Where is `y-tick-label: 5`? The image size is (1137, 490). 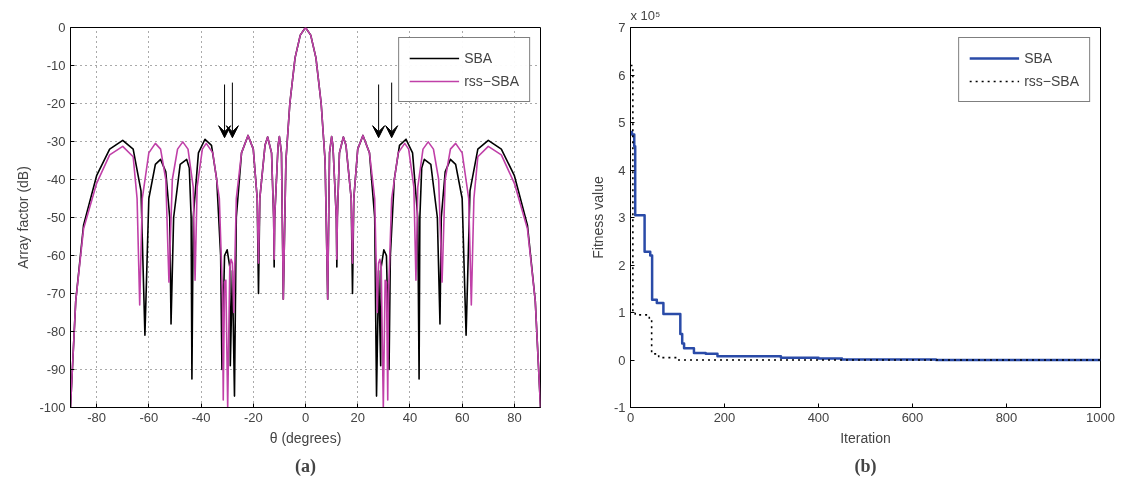 y-tick-label: 5 is located at coordinates (622, 122).